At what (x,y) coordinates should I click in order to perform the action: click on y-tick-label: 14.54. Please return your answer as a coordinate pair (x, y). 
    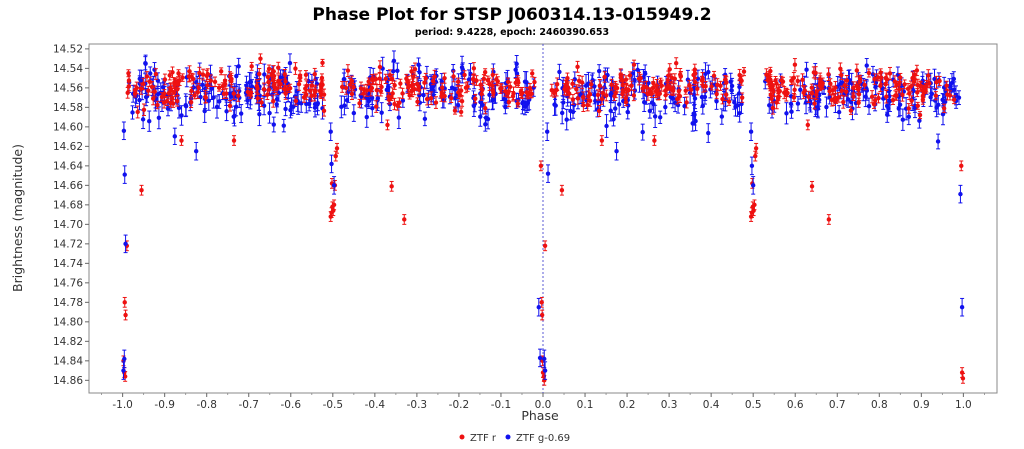
    Looking at the image, I should click on (68, 69).